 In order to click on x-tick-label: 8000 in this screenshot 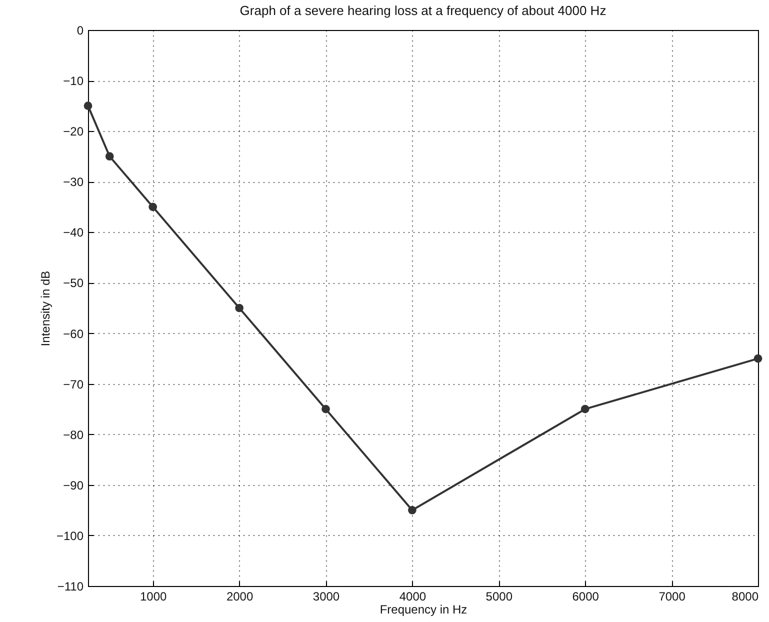, I will do `click(745, 597)`.